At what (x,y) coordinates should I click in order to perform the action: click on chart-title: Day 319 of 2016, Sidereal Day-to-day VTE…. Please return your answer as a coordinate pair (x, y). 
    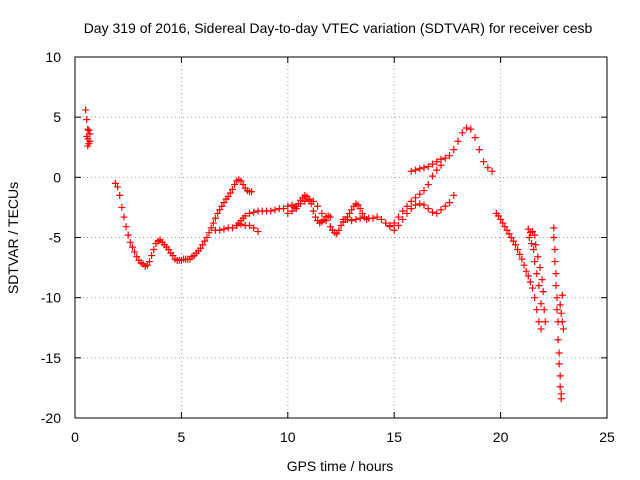
    Looking at the image, I should click on (338, 28).